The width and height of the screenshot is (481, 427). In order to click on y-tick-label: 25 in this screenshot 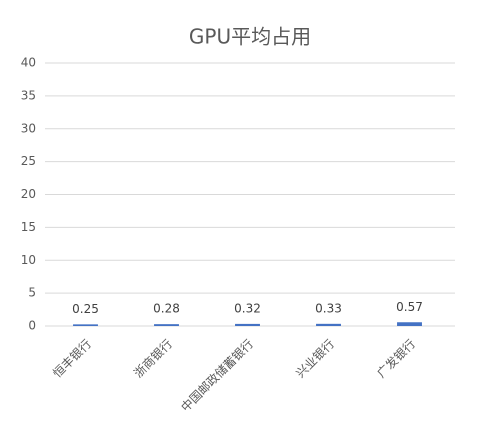, I will do `click(28, 161)`.